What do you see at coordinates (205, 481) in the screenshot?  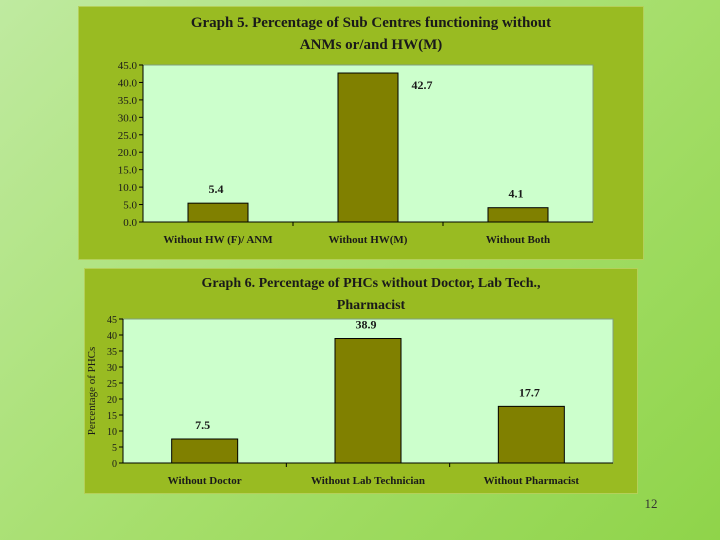 I see `category-label: Without Doctor` at bounding box center [205, 481].